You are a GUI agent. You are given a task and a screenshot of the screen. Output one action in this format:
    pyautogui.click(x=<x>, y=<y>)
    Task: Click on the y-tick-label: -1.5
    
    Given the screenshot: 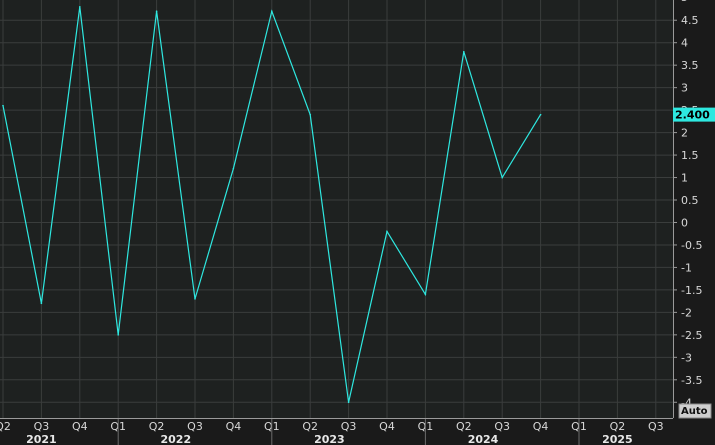 What is the action you would take?
    pyautogui.click(x=691, y=290)
    